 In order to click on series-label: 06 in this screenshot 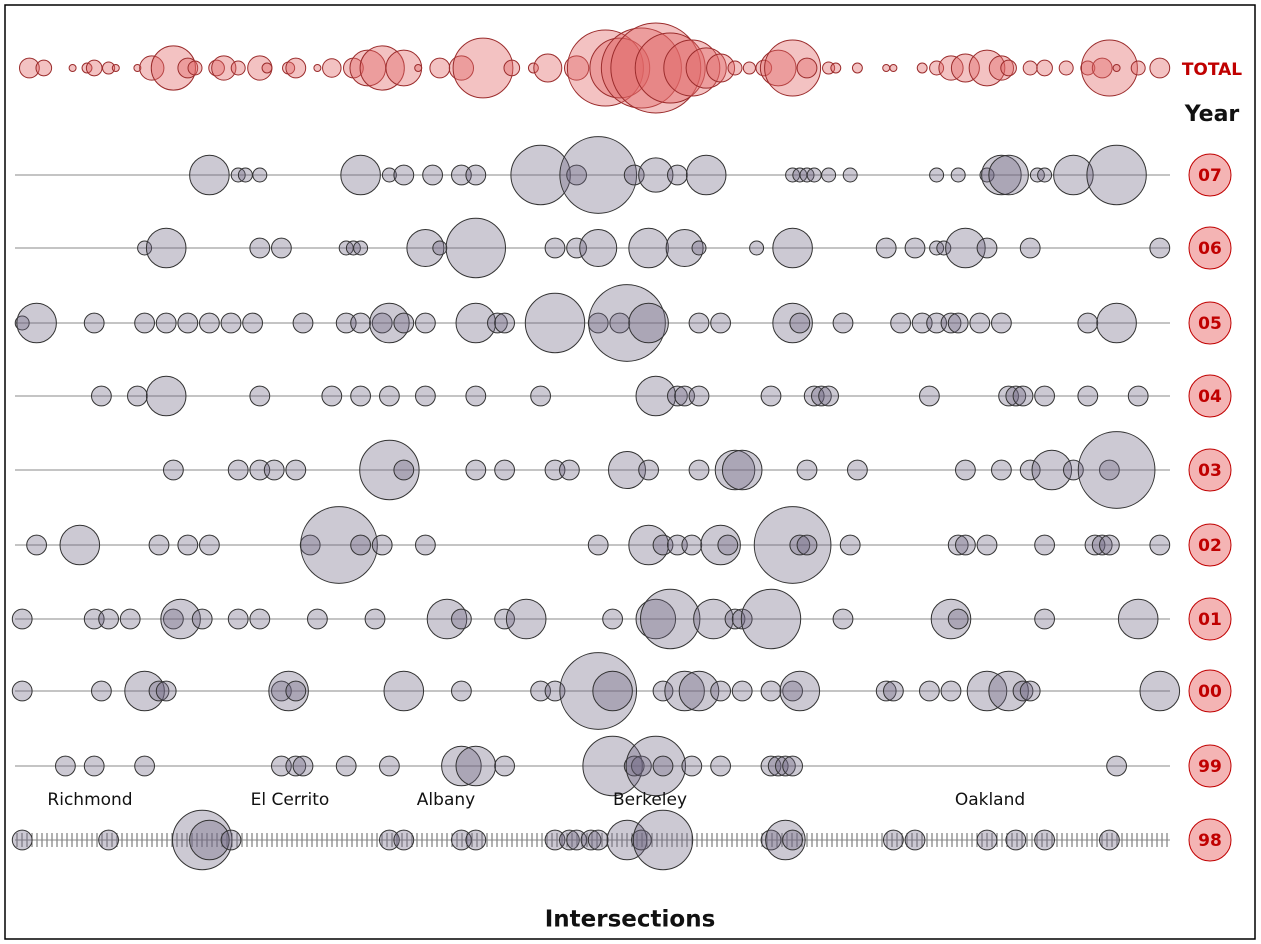, I will do `click(1210, 249)`.